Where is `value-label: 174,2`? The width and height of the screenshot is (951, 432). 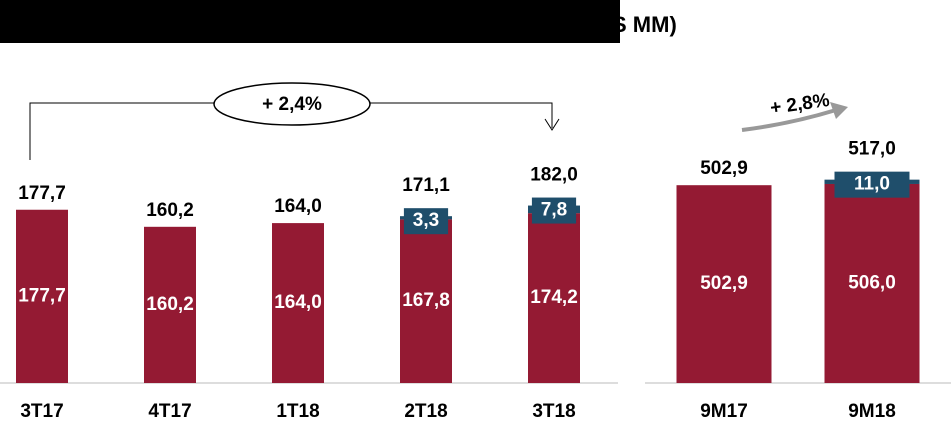 value-label: 174,2 is located at coordinates (554, 297).